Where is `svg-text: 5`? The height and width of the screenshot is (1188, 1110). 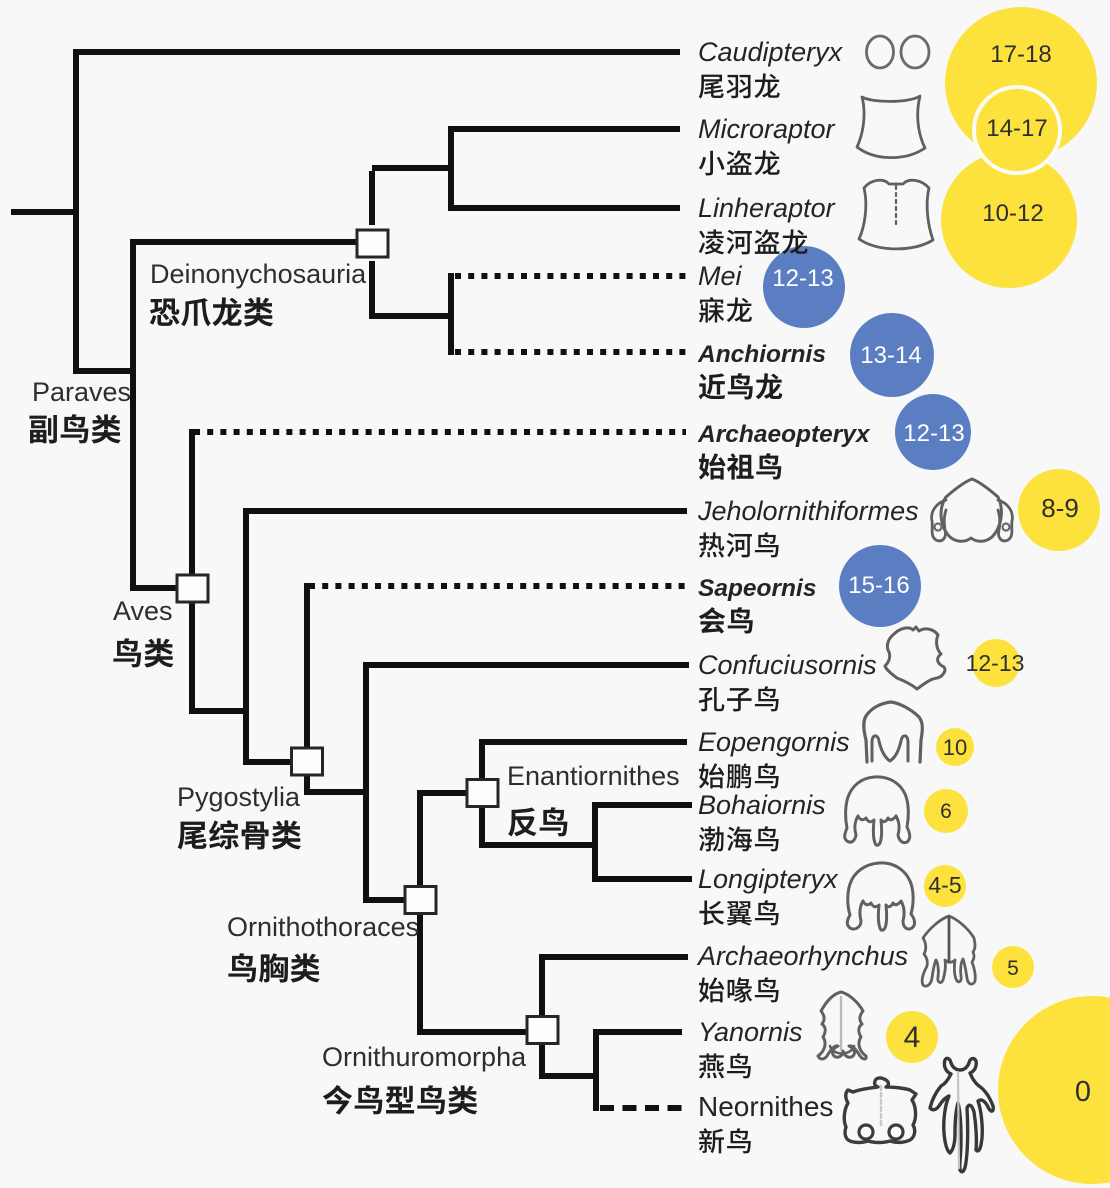 svg-text: 5 is located at coordinates (1013, 968).